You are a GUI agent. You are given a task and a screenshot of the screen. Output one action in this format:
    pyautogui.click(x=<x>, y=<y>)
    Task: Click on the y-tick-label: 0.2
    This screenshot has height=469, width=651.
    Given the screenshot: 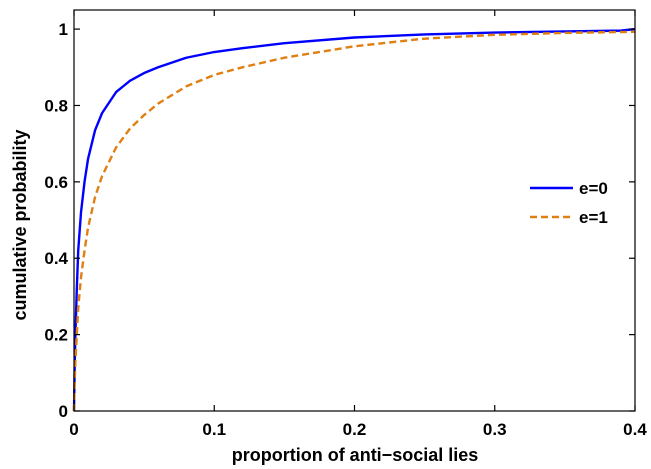 What is the action you would take?
    pyautogui.click(x=56, y=335)
    